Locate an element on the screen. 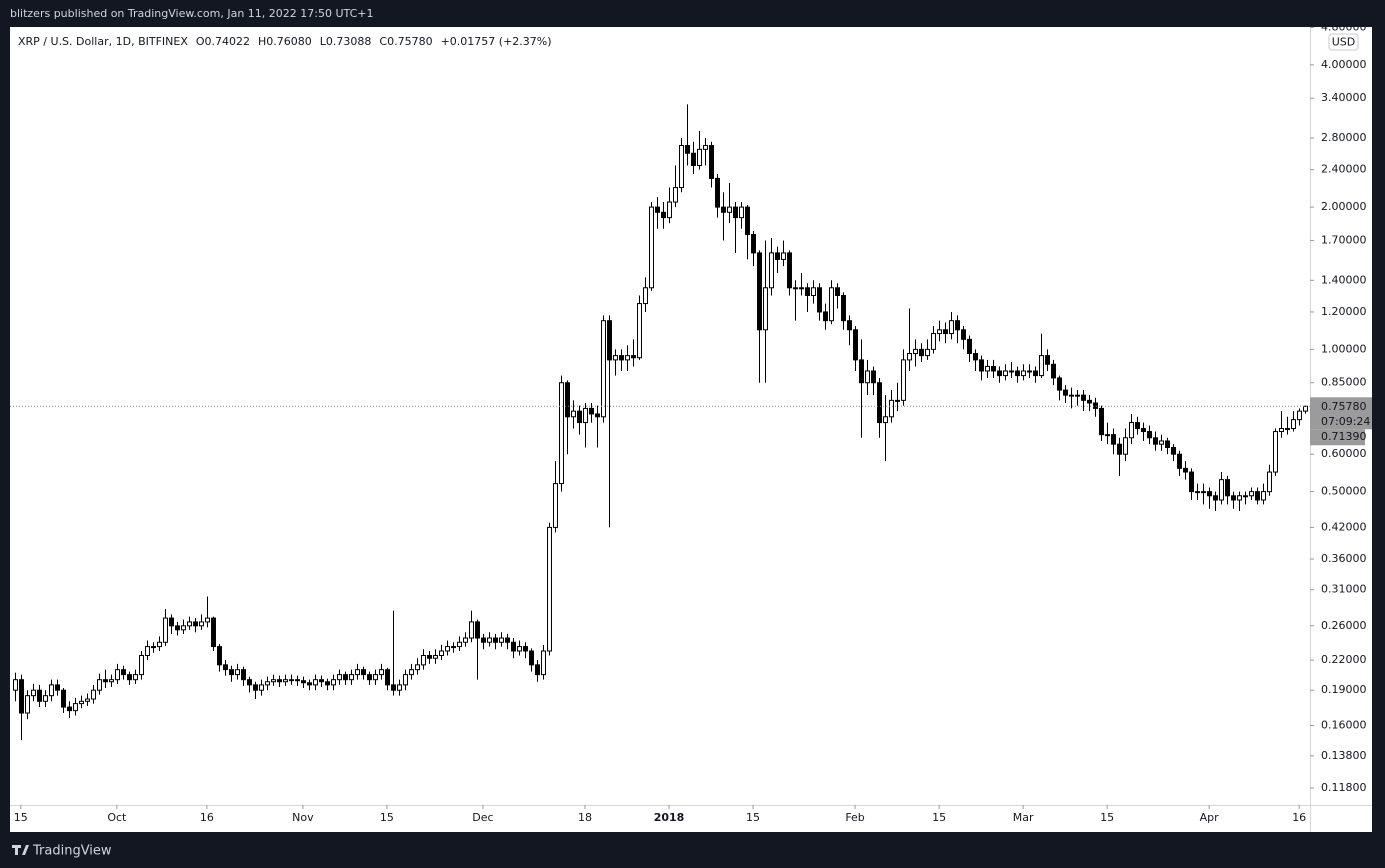  price-tag-label: 07:09:24 is located at coordinates (1345, 421).